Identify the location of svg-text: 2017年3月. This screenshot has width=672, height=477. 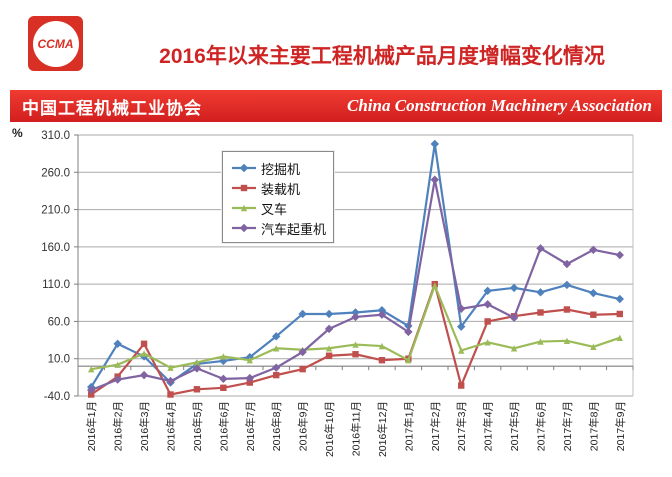
(461, 426).